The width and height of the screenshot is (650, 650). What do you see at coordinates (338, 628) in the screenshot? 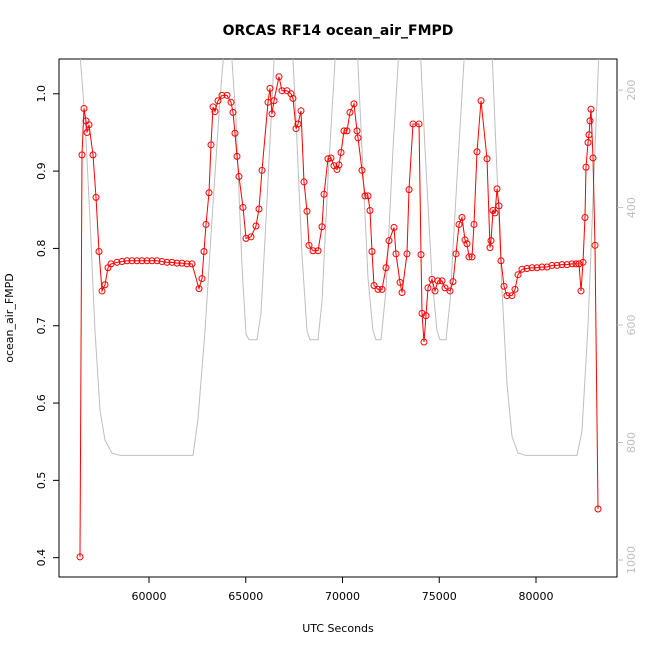
I see `x-axis-label: UTC Seconds` at bounding box center [338, 628].